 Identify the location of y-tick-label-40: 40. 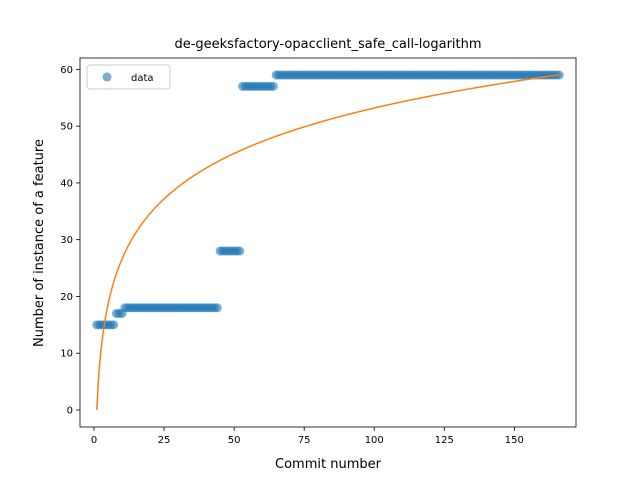
(66, 183).